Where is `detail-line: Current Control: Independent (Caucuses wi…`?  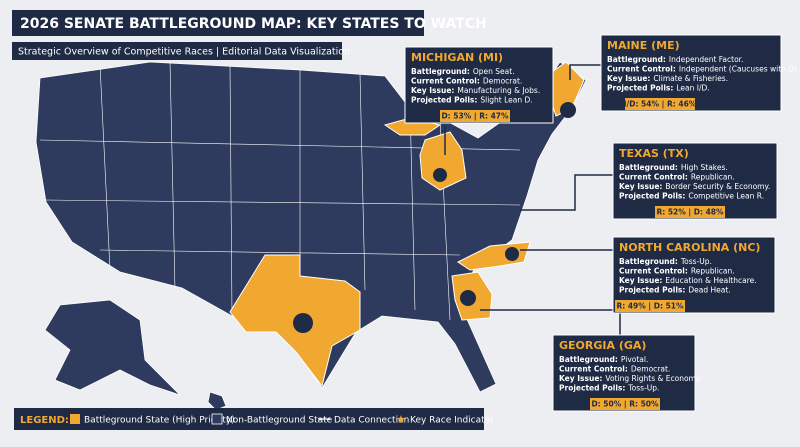
detail-line: Current Control: Independent (Caucuses wi… is located at coordinates (703, 69).